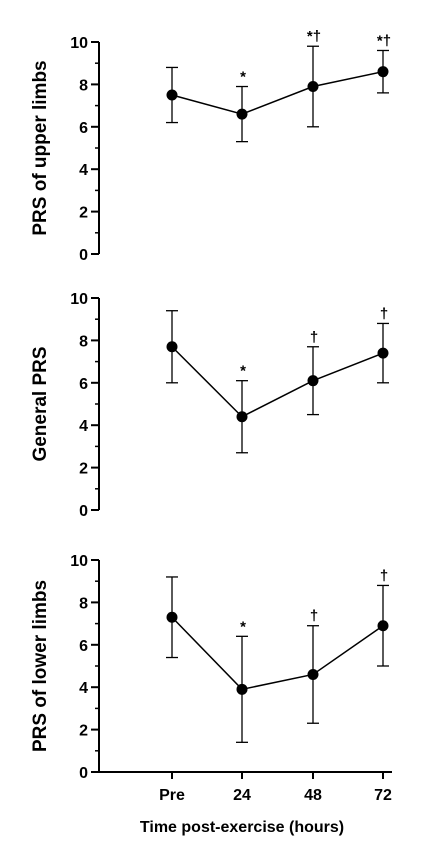  Describe the element at coordinates (242, 827) in the screenshot. I see `x-axis-label: Time post-exercise (hours)` at that location.